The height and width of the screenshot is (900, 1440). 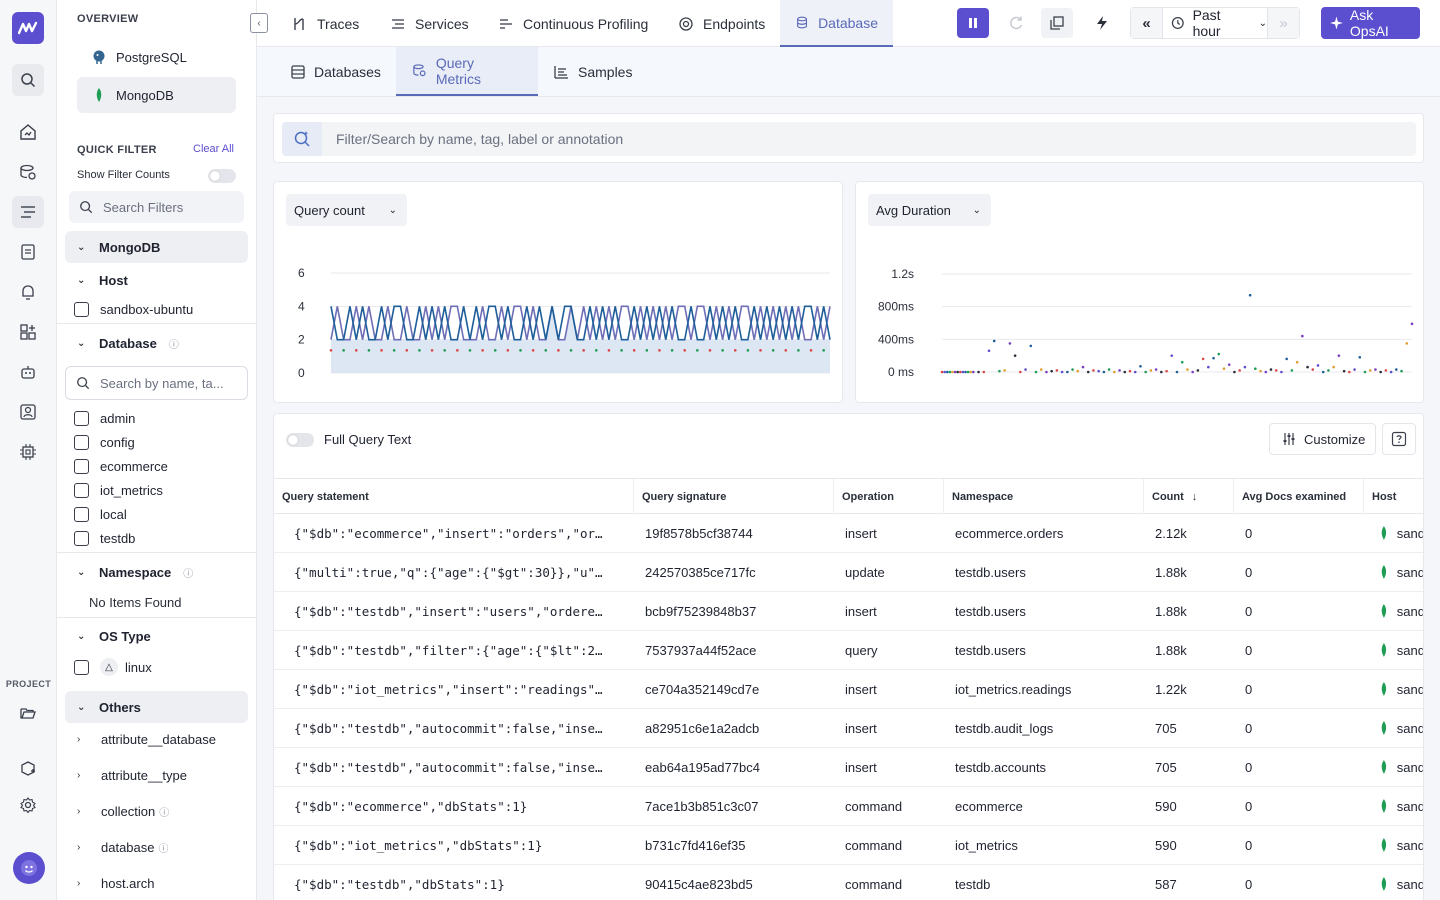 What do you see at coordinates (28, 372) in the screenshot?
I see `bot-icon` at bounding box center [28, 372].